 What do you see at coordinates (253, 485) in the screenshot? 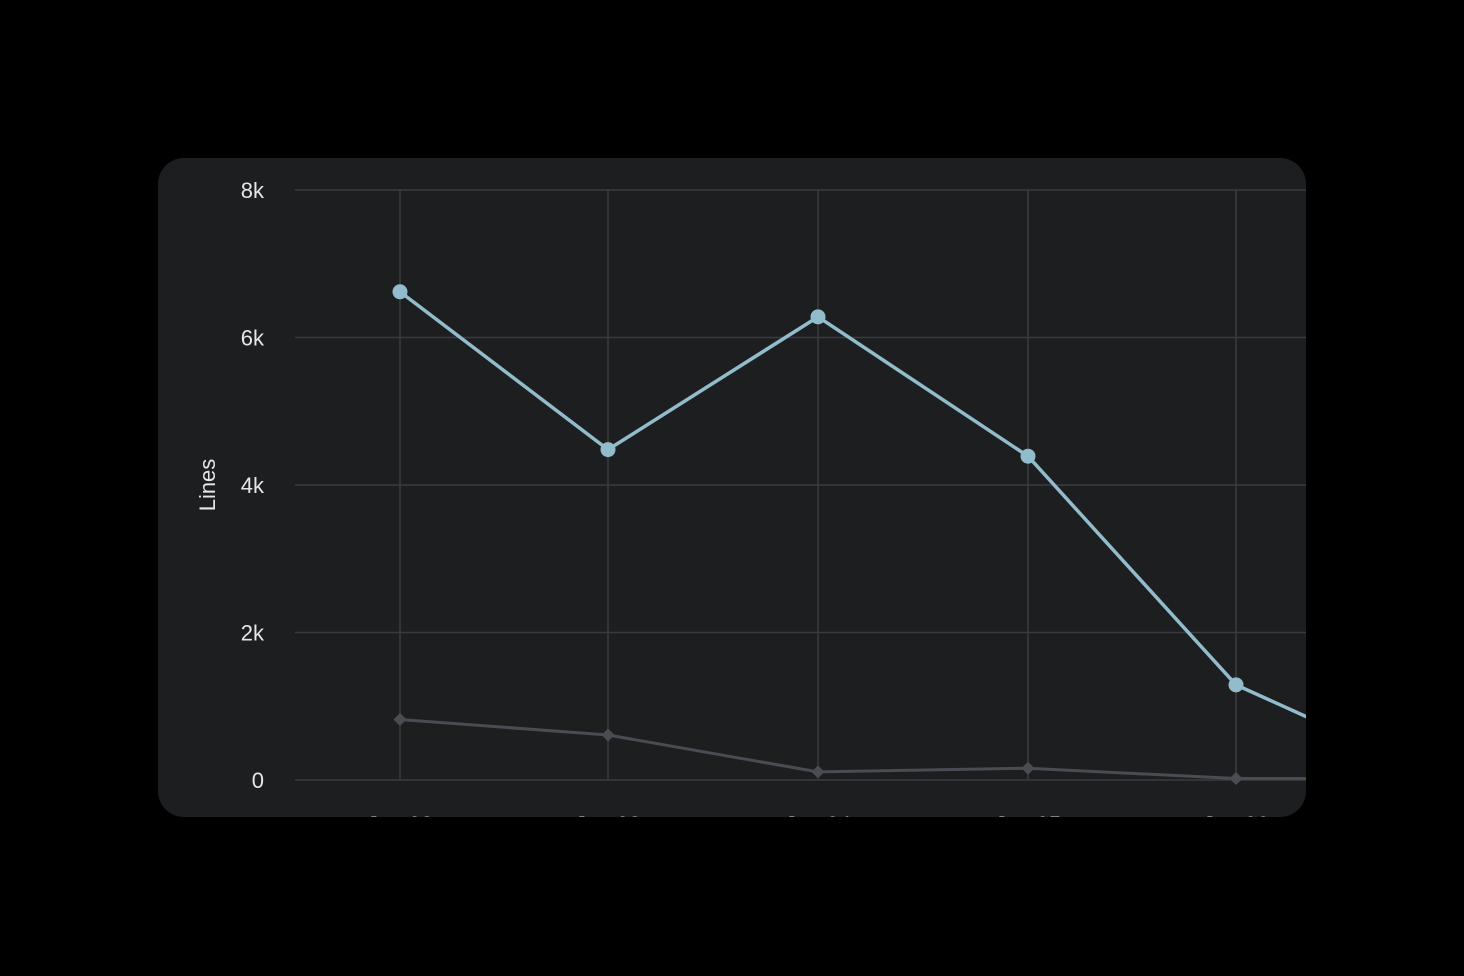
I see `y-tick-label: 4k` at bounding box center [253, 485].